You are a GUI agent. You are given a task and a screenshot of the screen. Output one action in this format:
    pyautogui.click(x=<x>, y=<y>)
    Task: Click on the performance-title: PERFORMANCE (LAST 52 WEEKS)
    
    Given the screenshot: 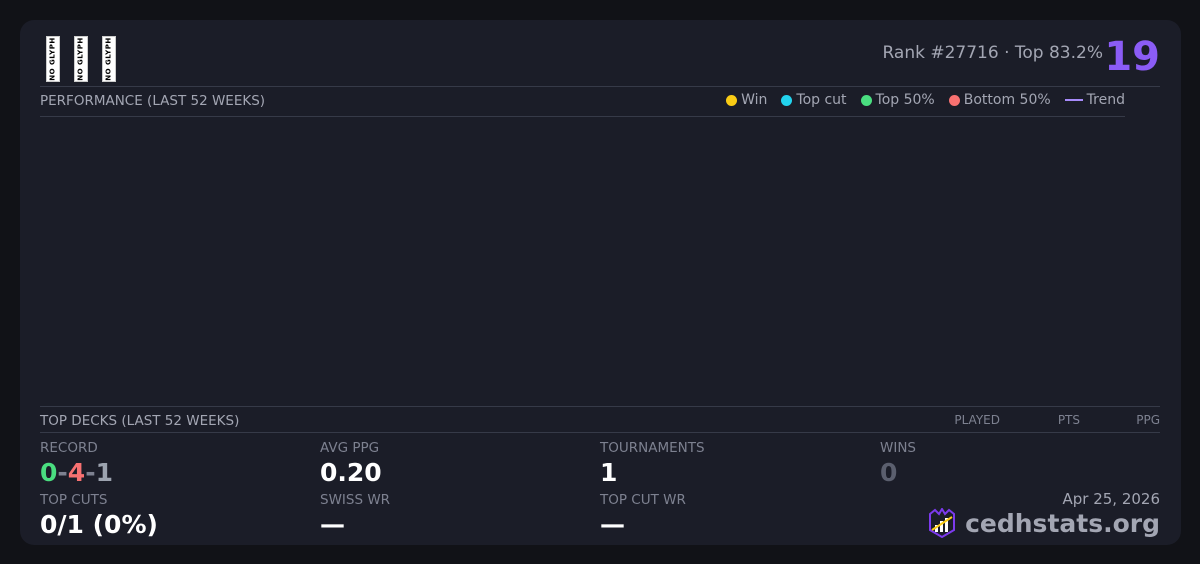 What is the action you would take?
    pyautogui.click(x=153, y=101)
    